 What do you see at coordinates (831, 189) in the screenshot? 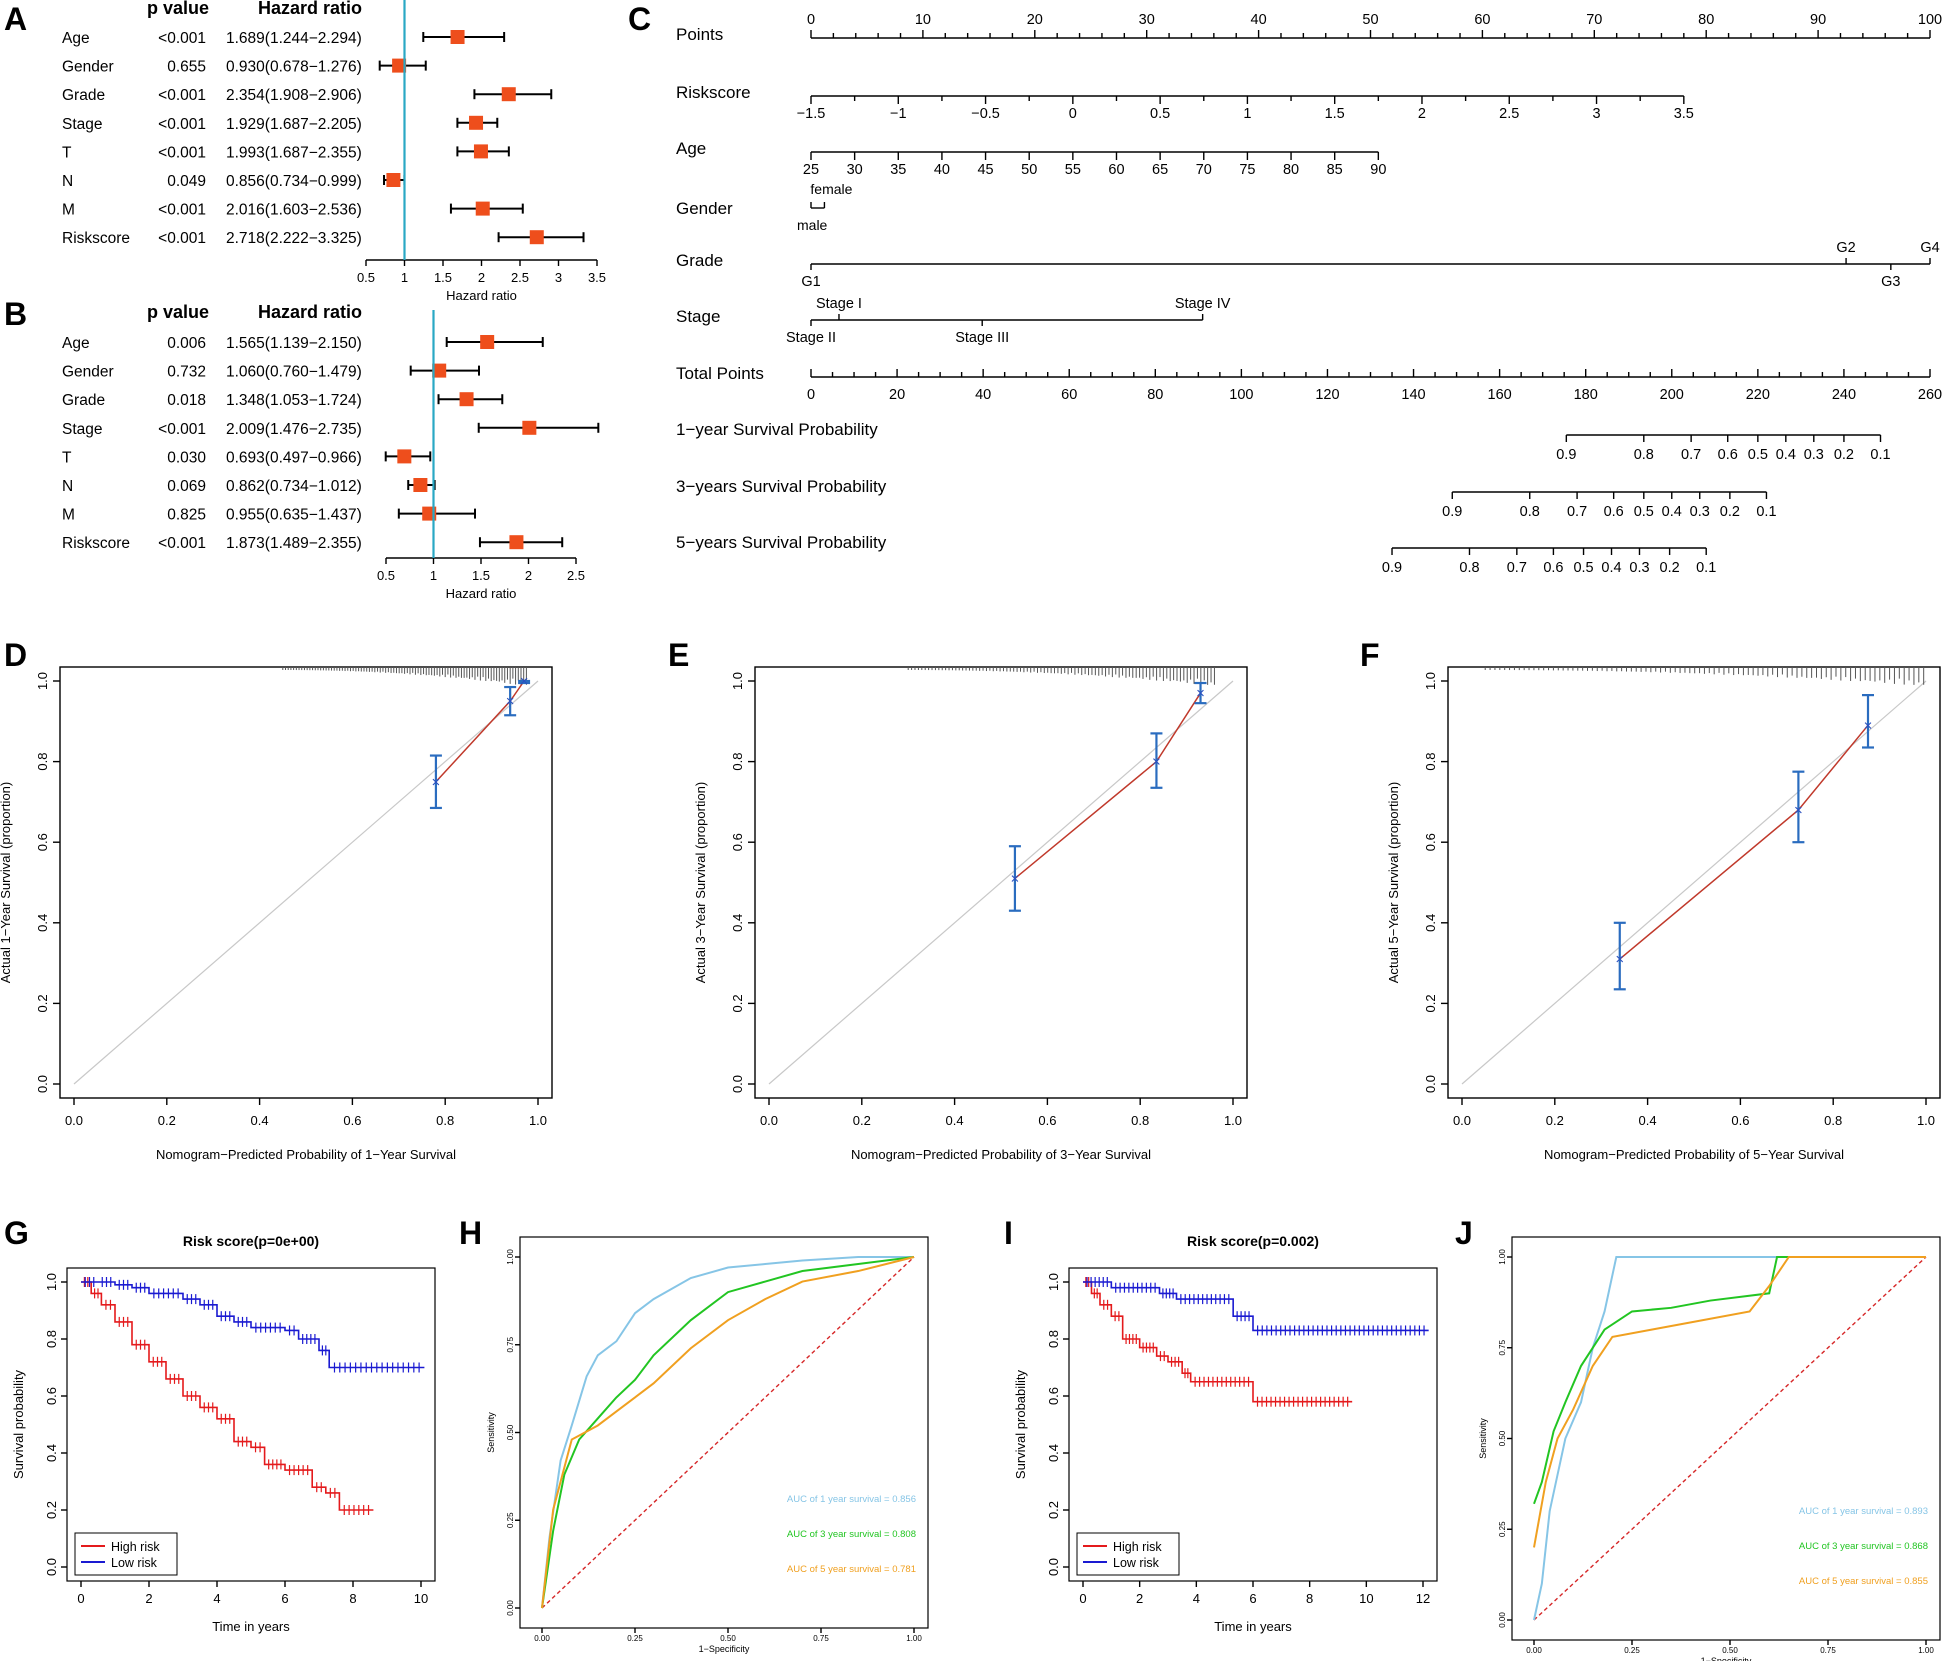
I see `nomogram-tick-label: female` at bounding box center [831, 189].